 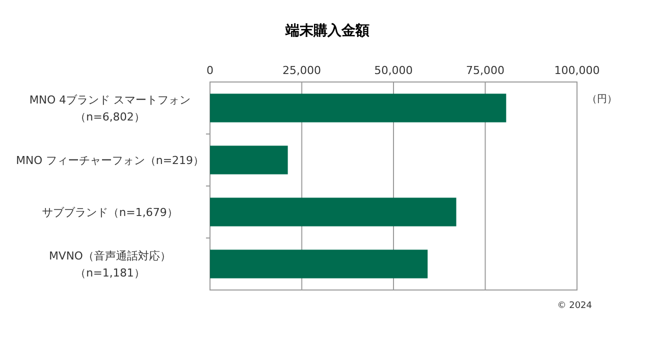 What do you see at coordinates (393, 70) in the screenshot?
I see `x-tick-label: 50,000` at bounding box center [393, 70].